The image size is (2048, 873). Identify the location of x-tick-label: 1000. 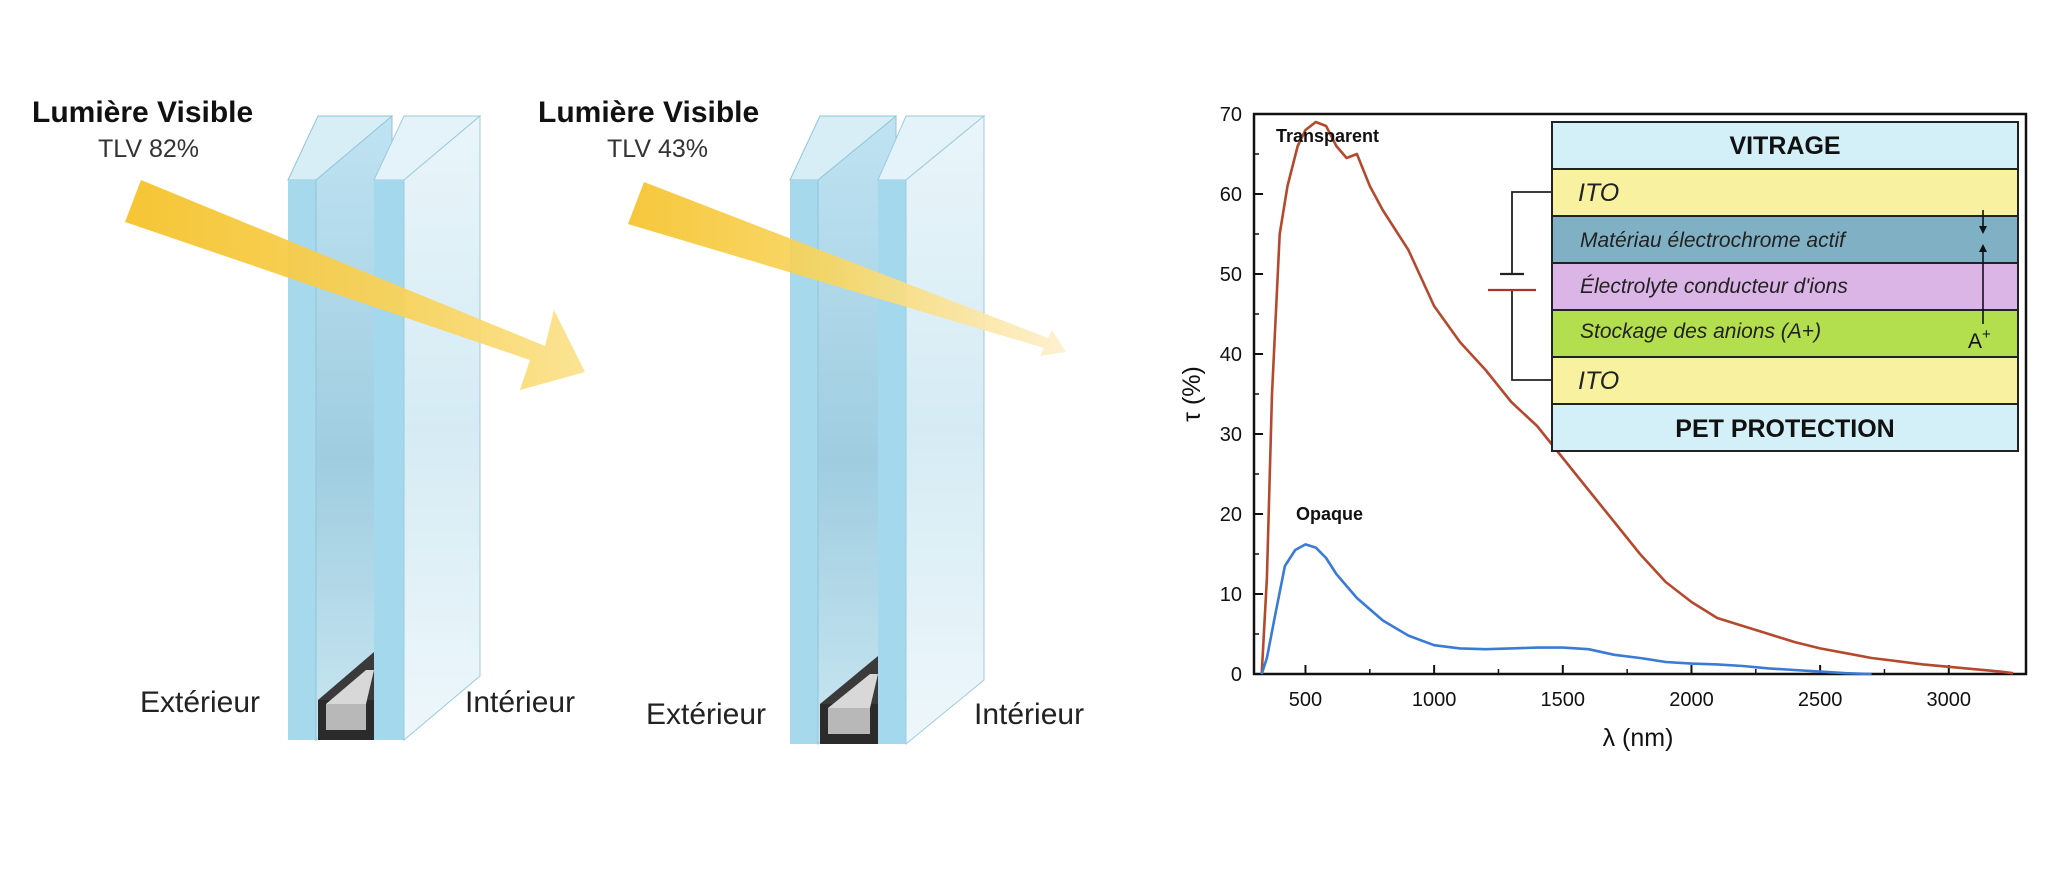
(1434, 700).